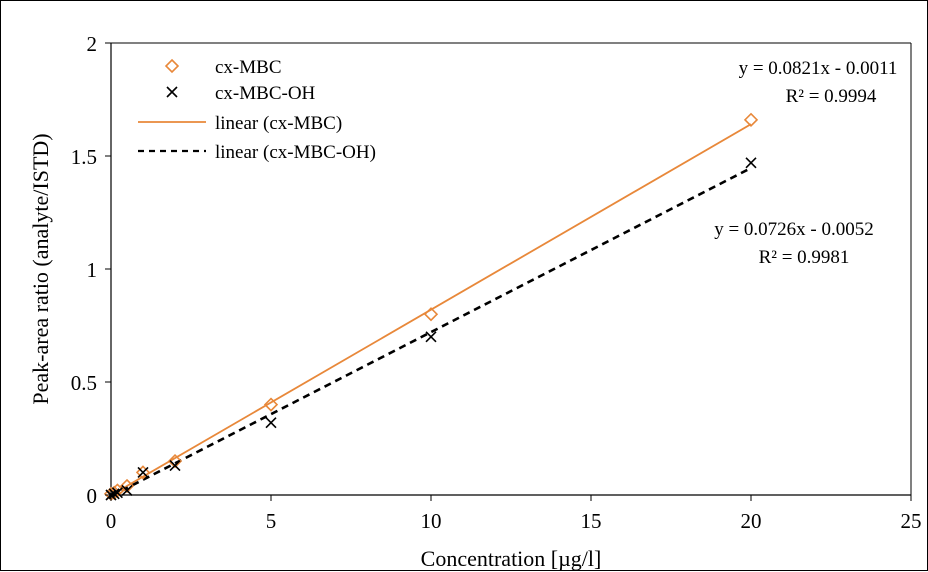 This screenshot has width=928, height=572. Describe the element at coordinates (751, 521) in the screenshot. I see `x-tick-label: 20` at that location.